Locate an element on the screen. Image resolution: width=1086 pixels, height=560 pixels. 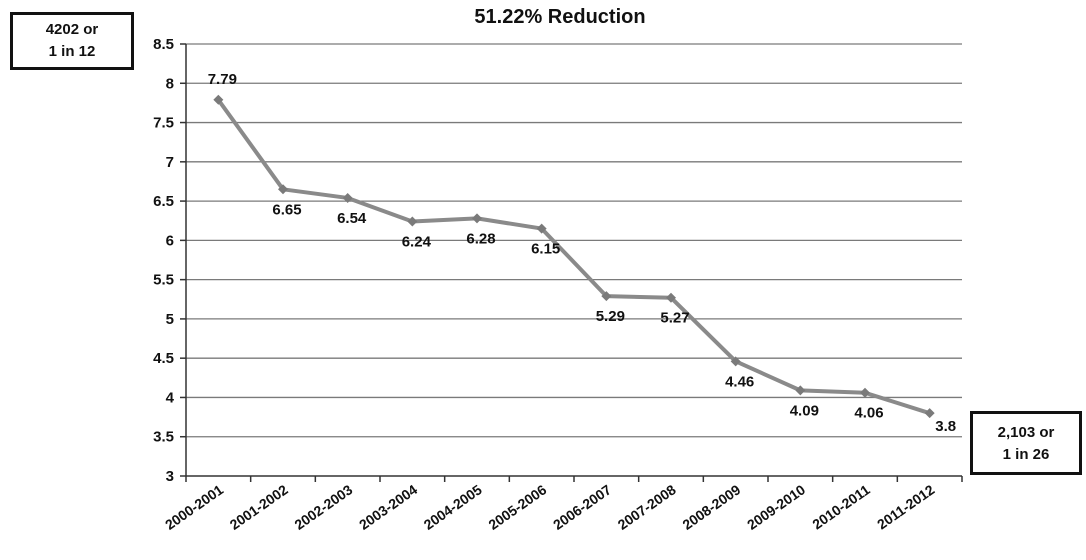
data-label: 5.27 is located at coordinates (674, 318).